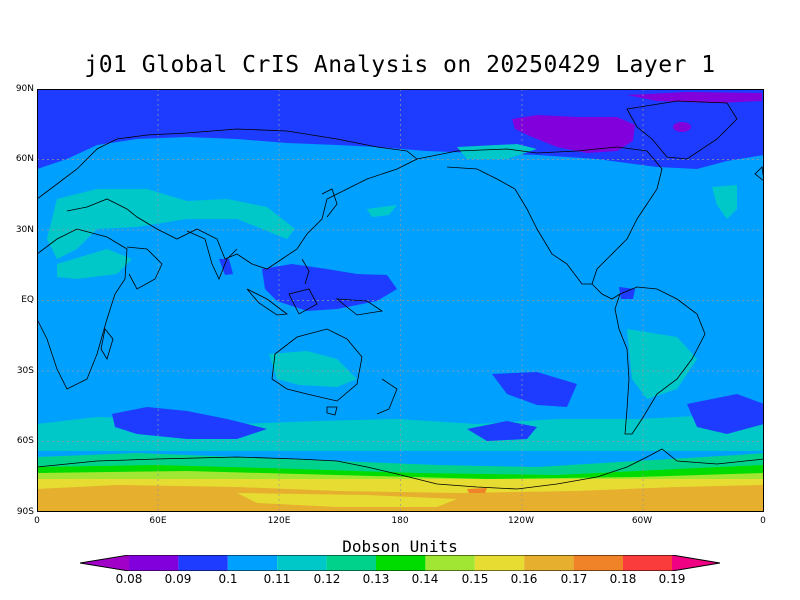 The width and height of the screenshot is (800, 600). Describe the element at coordinates (425, 579) in the screenshot. I see `colorbar-label-6: 0.14` at that location.